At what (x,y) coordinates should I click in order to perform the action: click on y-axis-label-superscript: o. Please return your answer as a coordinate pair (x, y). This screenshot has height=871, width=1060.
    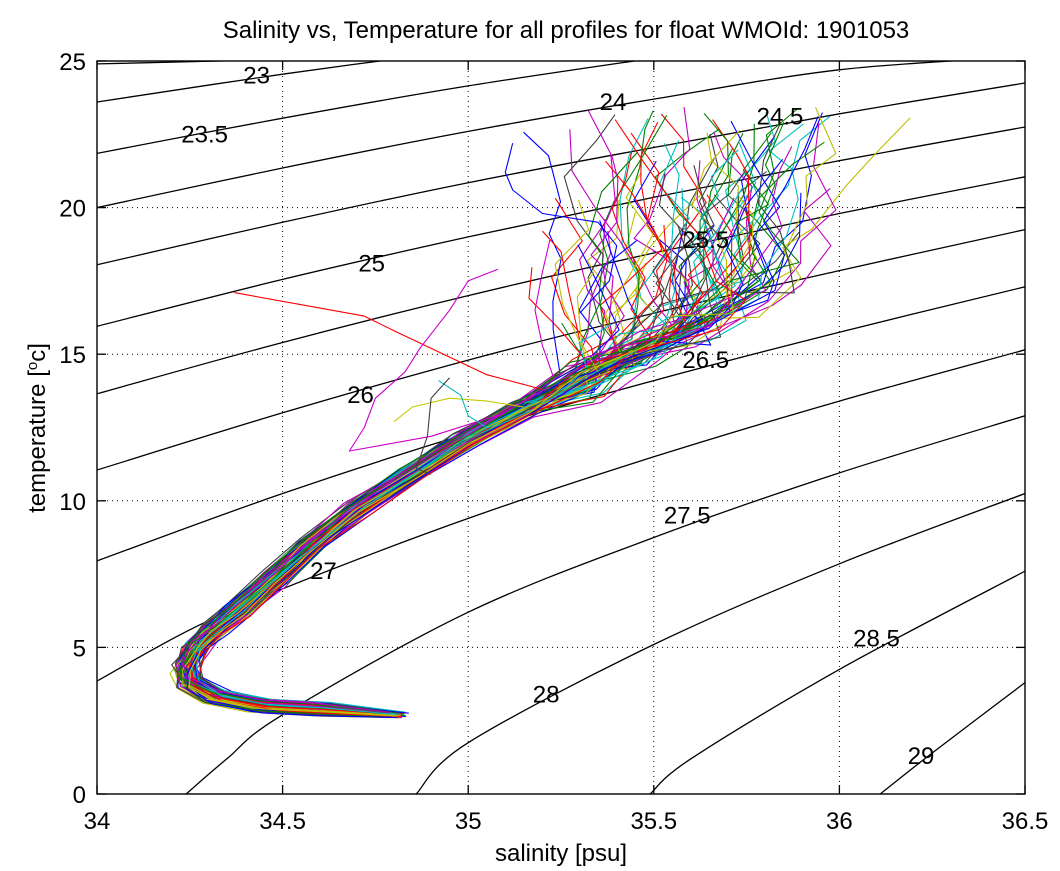
    Looking at the image, I should click on (32, 366).